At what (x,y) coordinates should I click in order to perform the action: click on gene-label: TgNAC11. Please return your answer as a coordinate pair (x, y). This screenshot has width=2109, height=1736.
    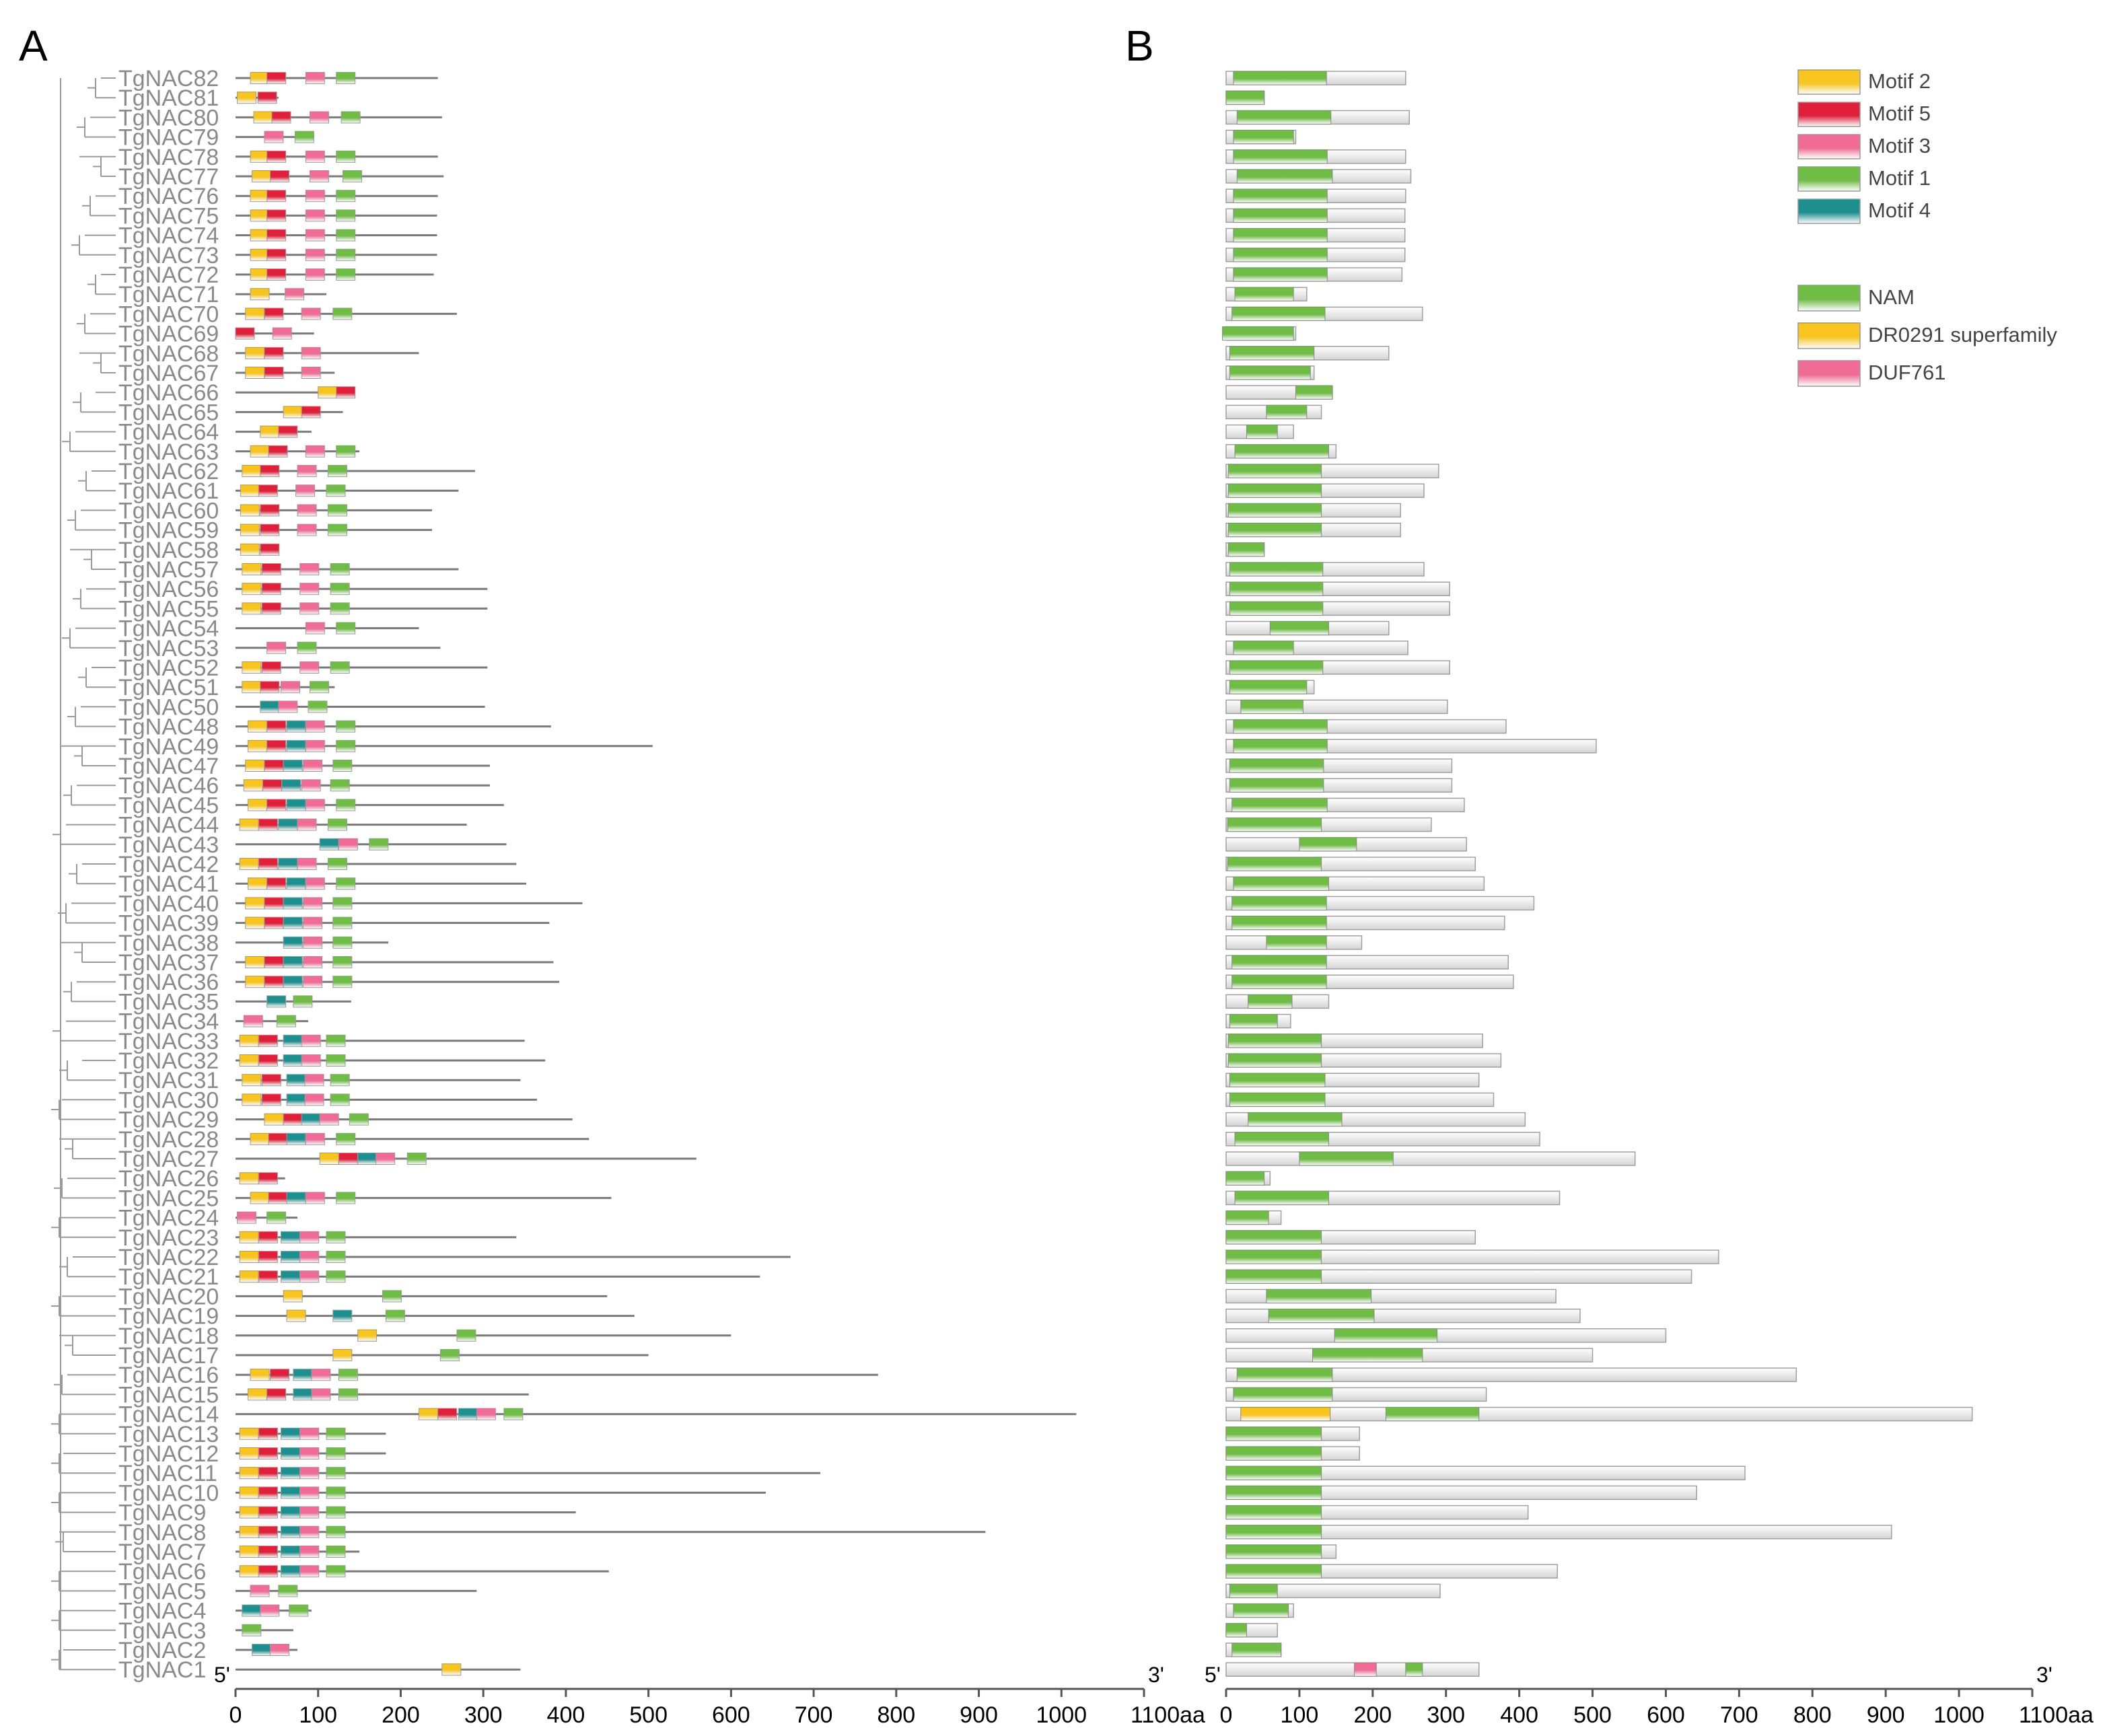
    Looking at the image, I should click on (167, 1473).